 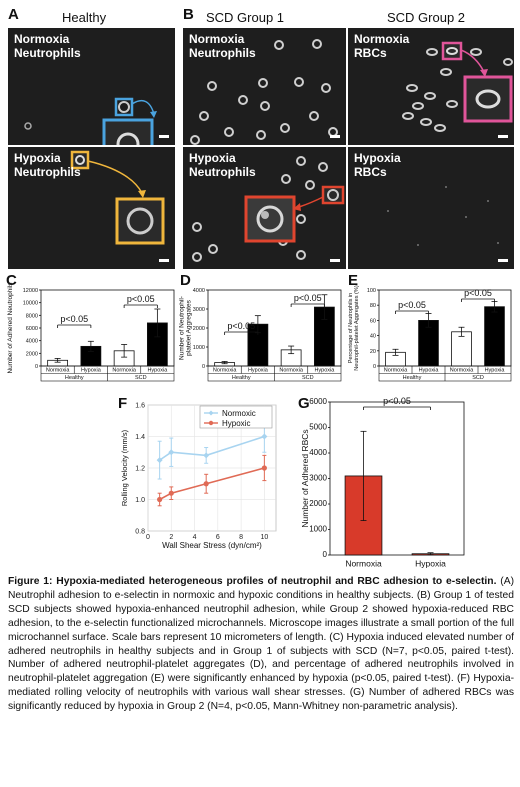 What do you see at coordinates (10, 328) in the screenshot?
I see `y-axis-label: Number of Adhered Neutrophils` at bounding box center [10, 328].